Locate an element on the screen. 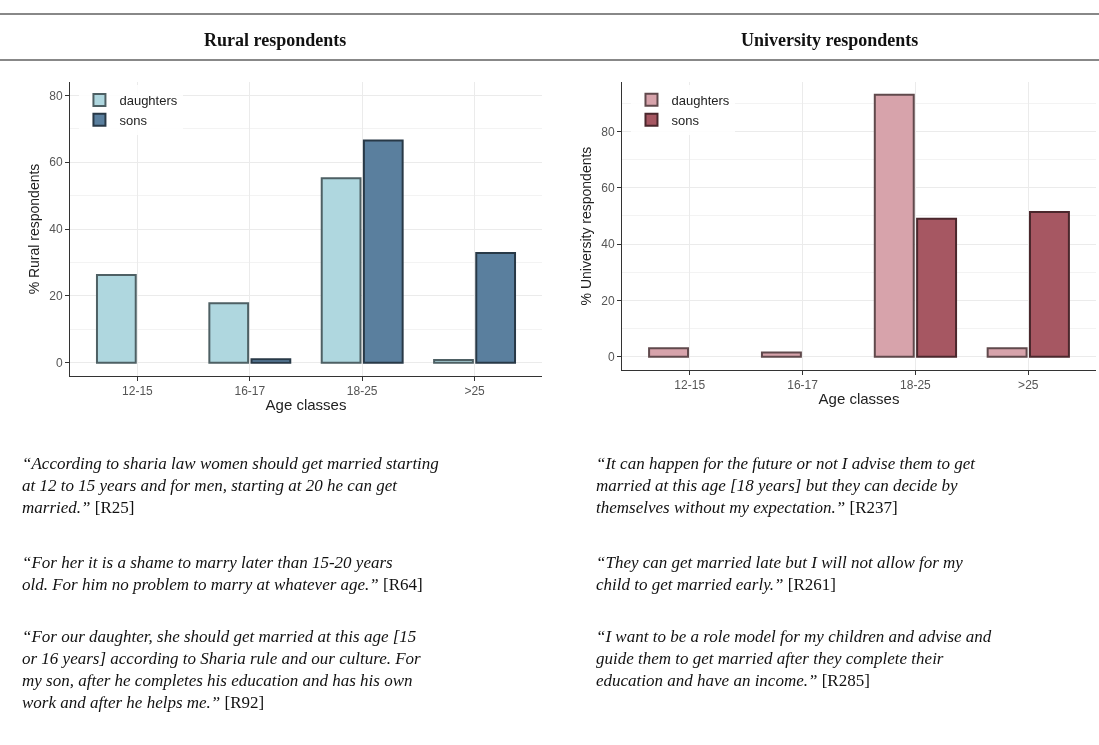  chart-title: University respondents is located at coordinates (830, 40).